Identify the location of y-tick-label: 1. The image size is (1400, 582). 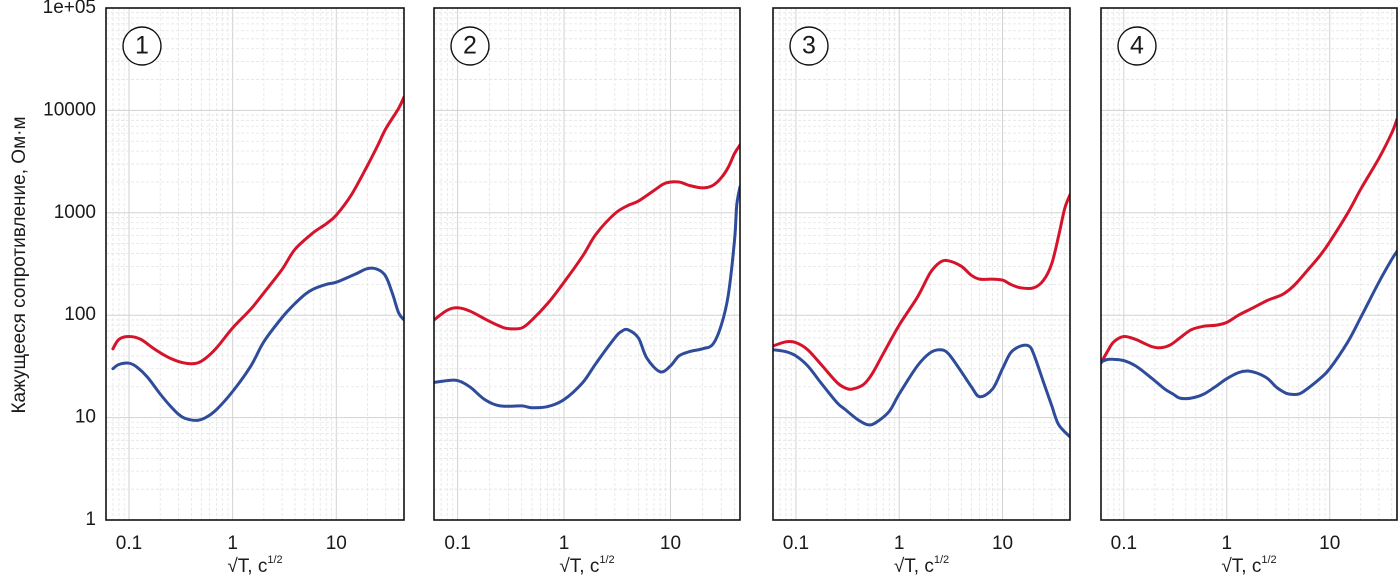
(90, 519).